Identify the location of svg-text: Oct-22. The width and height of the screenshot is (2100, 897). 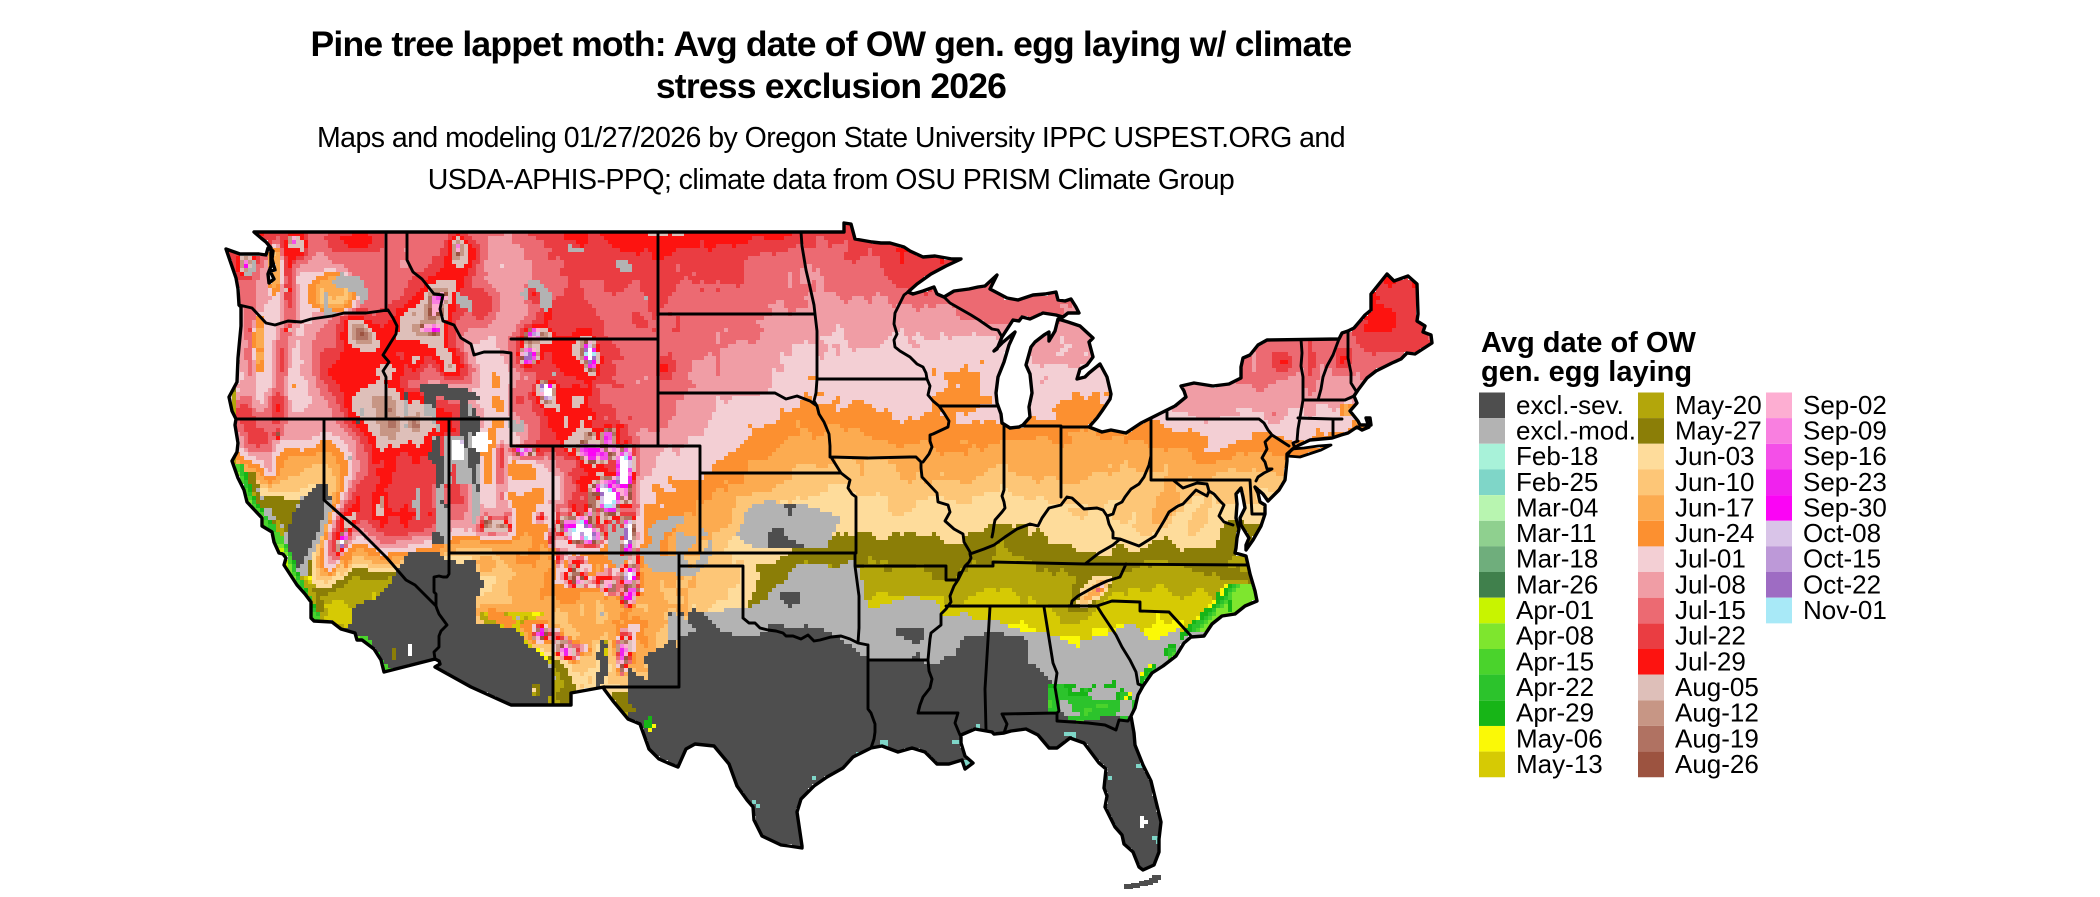
(1842, 584).